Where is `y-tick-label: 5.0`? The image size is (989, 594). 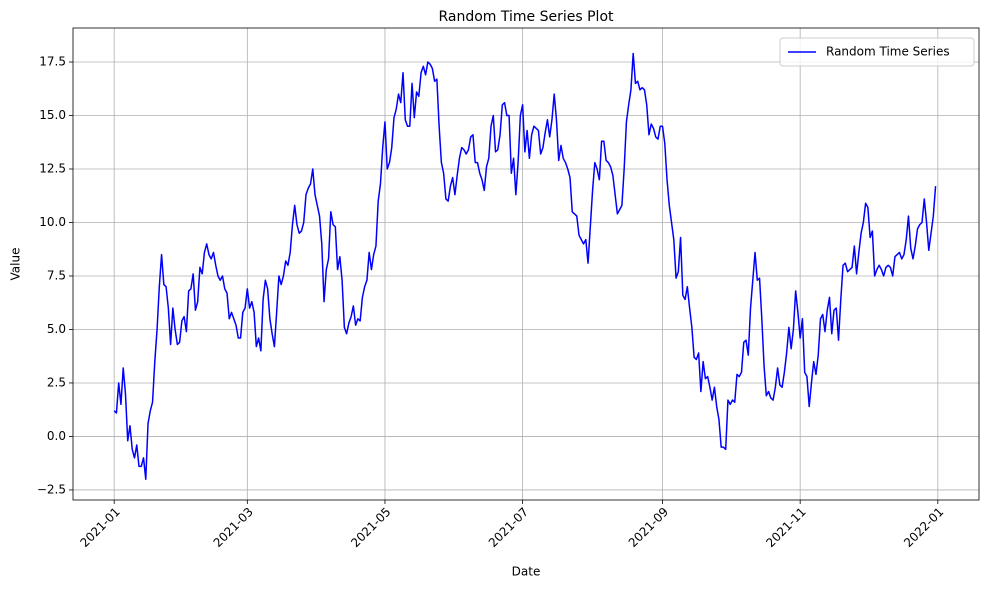
y-tick-label: 5.0 is located at coordinates (56, 329).